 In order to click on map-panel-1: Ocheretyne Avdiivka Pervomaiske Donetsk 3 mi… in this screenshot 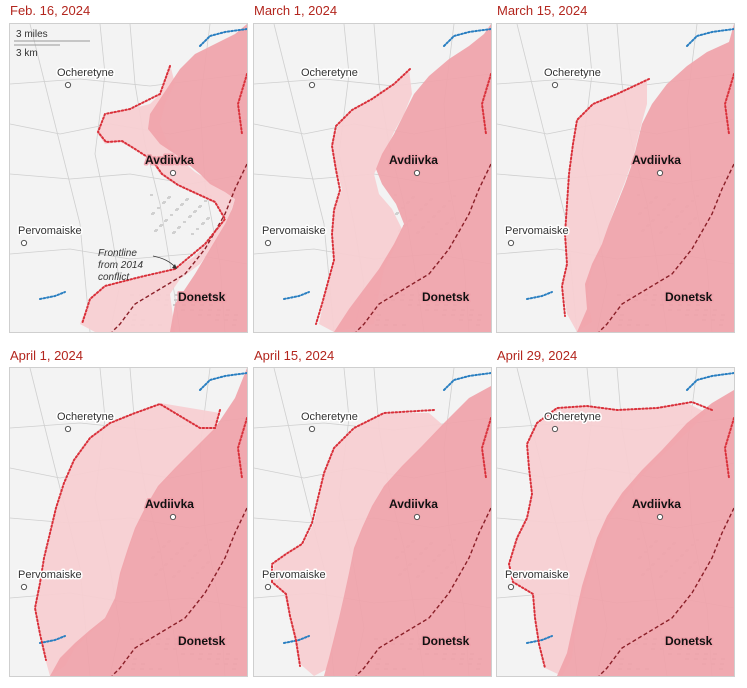, I will do `click(128, 178)`.